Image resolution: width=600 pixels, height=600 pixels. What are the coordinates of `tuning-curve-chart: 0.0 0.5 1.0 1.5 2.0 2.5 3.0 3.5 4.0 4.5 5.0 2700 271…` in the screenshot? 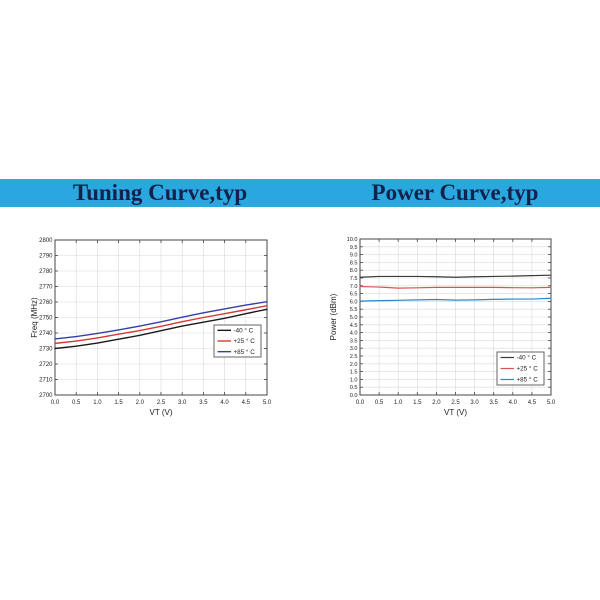 It's located at (163, 326).